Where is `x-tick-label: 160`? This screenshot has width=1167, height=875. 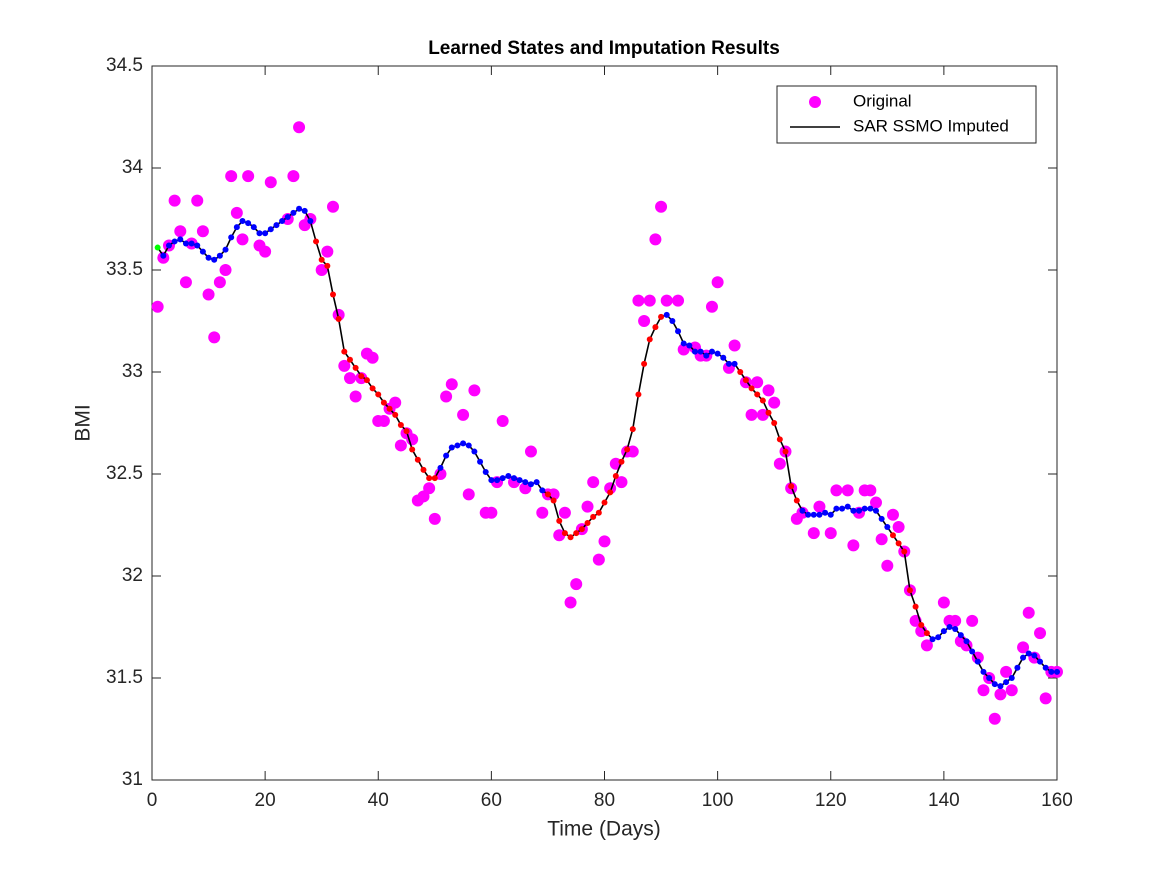
x-tick-label: 160 is located at coordinates (1057, 800).